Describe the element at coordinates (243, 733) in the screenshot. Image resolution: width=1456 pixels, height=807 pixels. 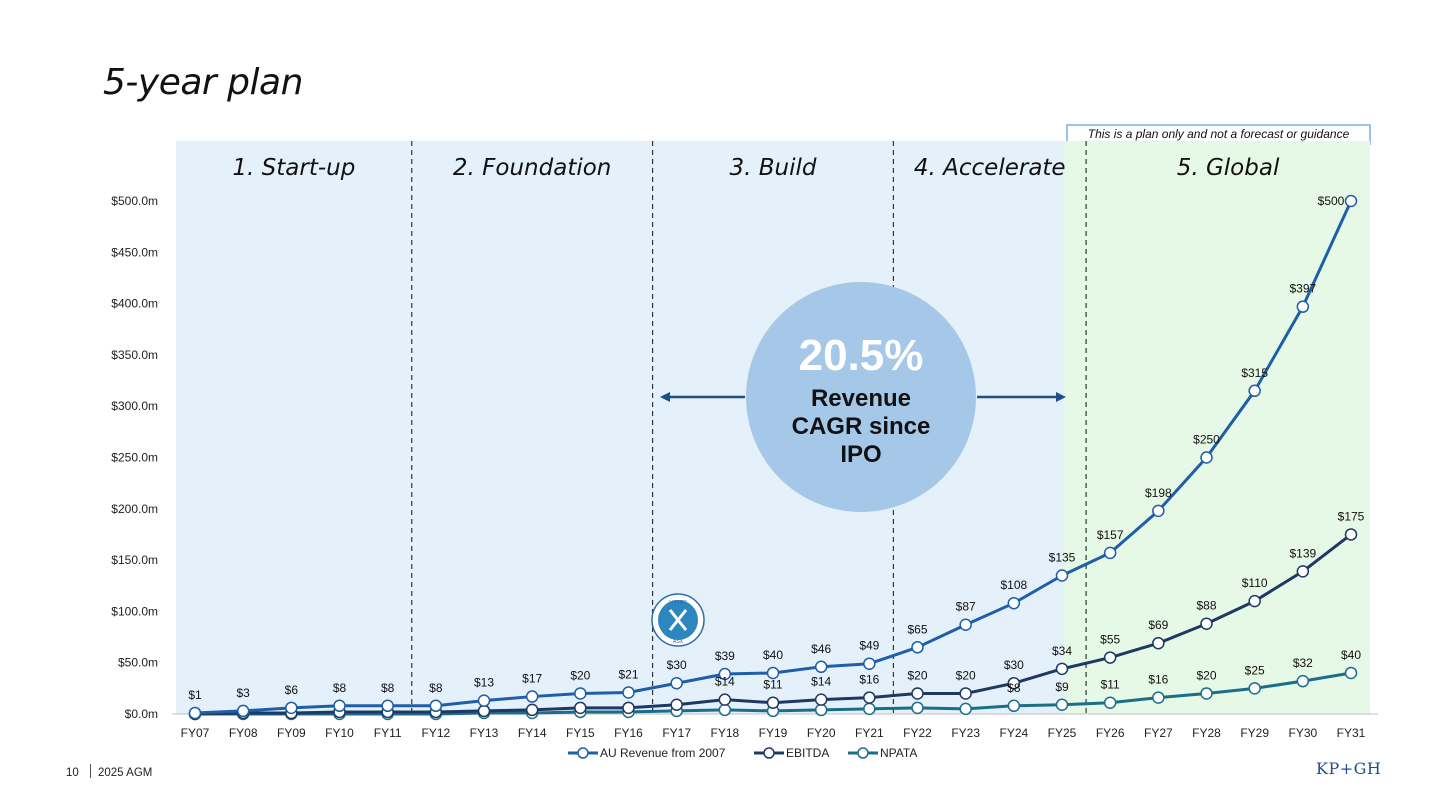
I see `x-tick-label: FY08` at that location.